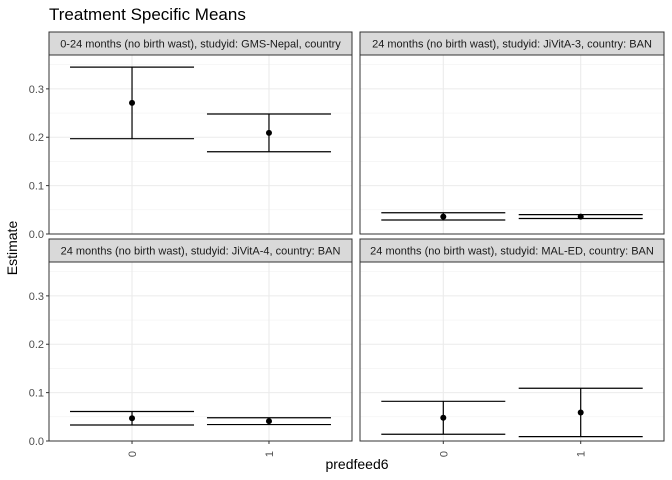 The width and height of the screenshot is (672, 480). I want to click on chart-title: Treatment Specific Means, so click(147, 14).